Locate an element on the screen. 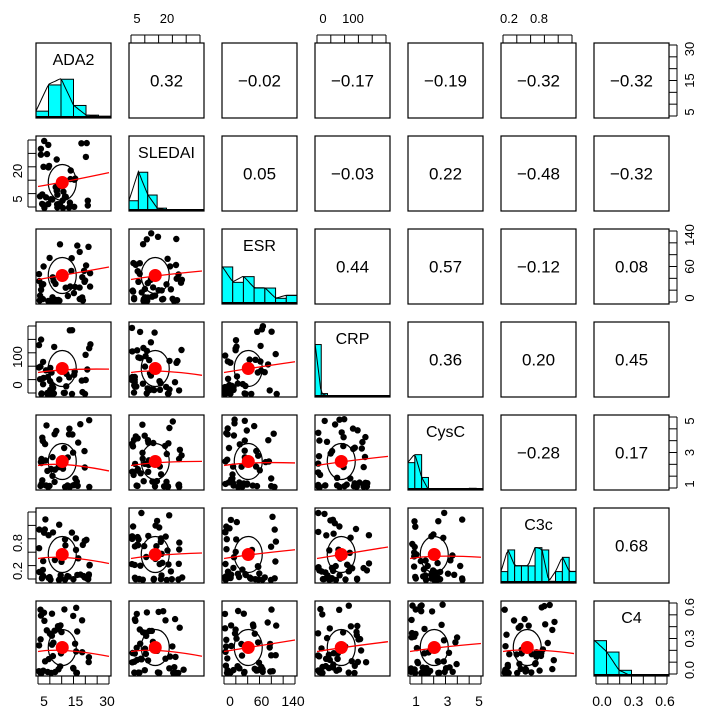  mean-point is located at coordinates (155, 554).